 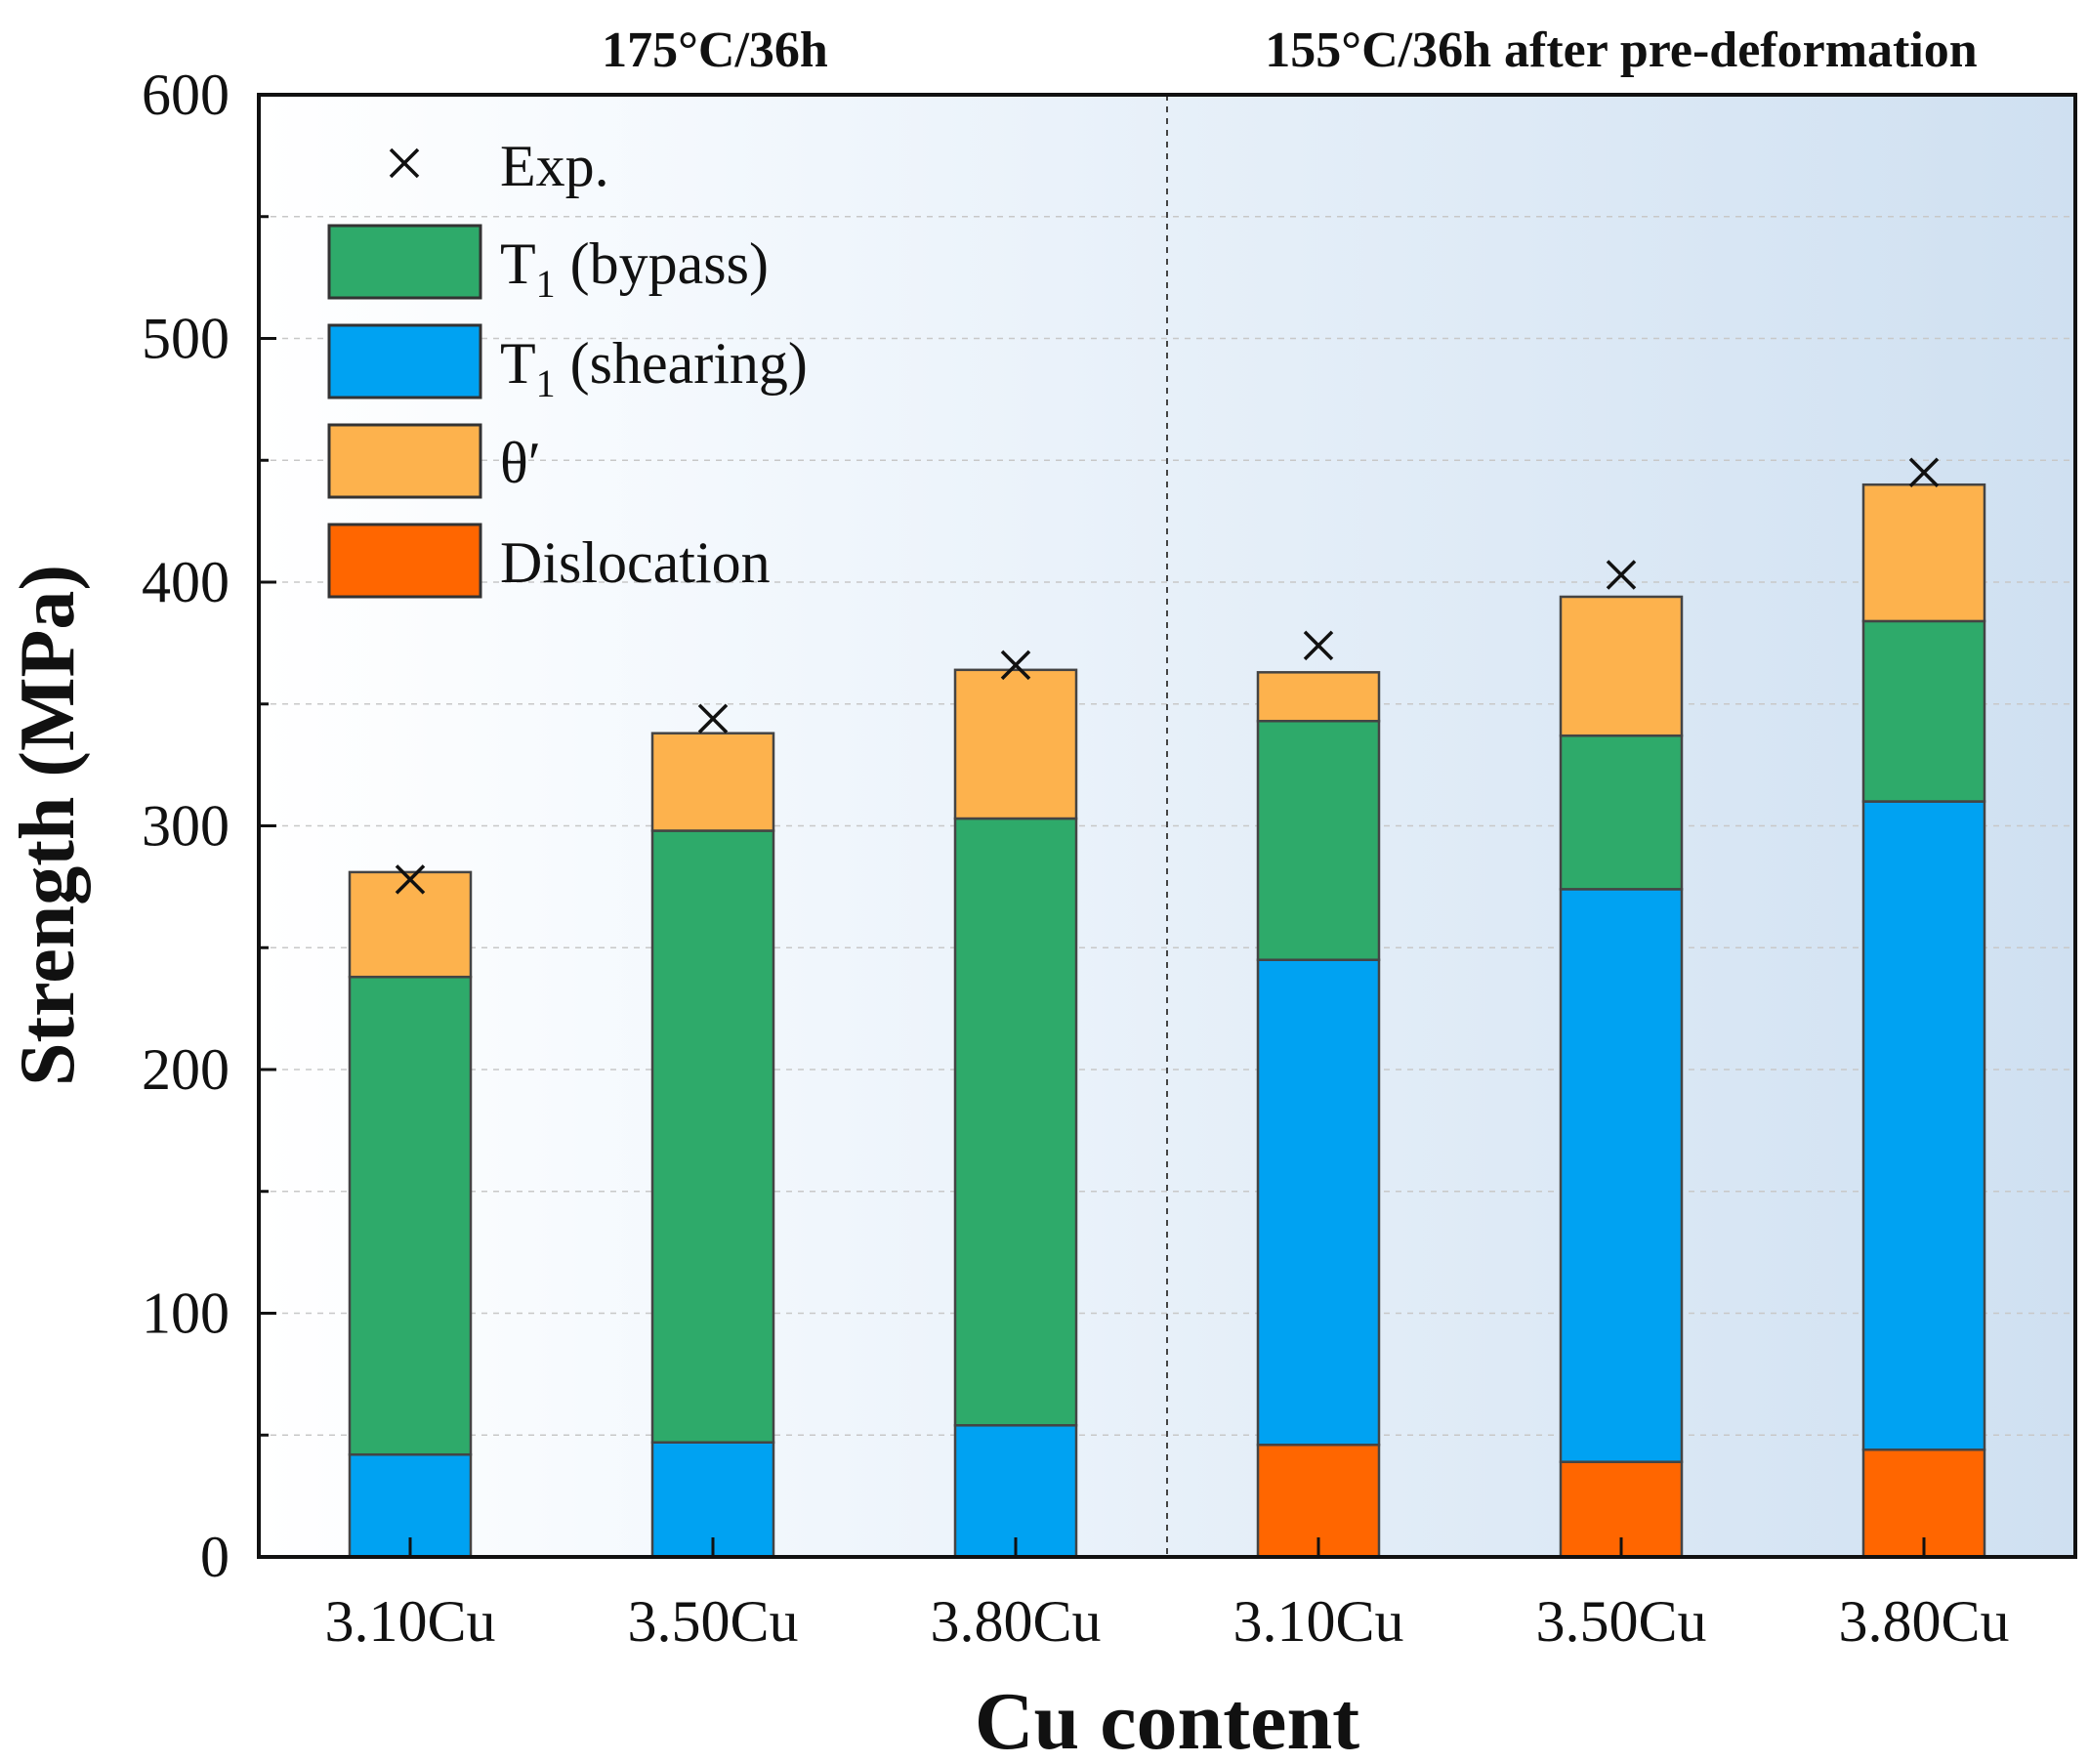 I want to click on y-tick-label-400: 400, so click(x=186, y=582).